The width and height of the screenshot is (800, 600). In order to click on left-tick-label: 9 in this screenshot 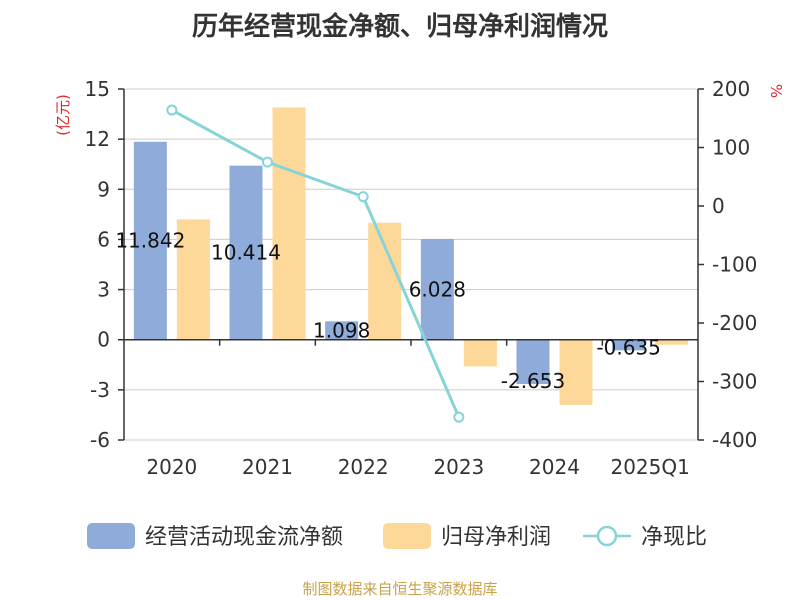, I will do `click(103, 189)`.